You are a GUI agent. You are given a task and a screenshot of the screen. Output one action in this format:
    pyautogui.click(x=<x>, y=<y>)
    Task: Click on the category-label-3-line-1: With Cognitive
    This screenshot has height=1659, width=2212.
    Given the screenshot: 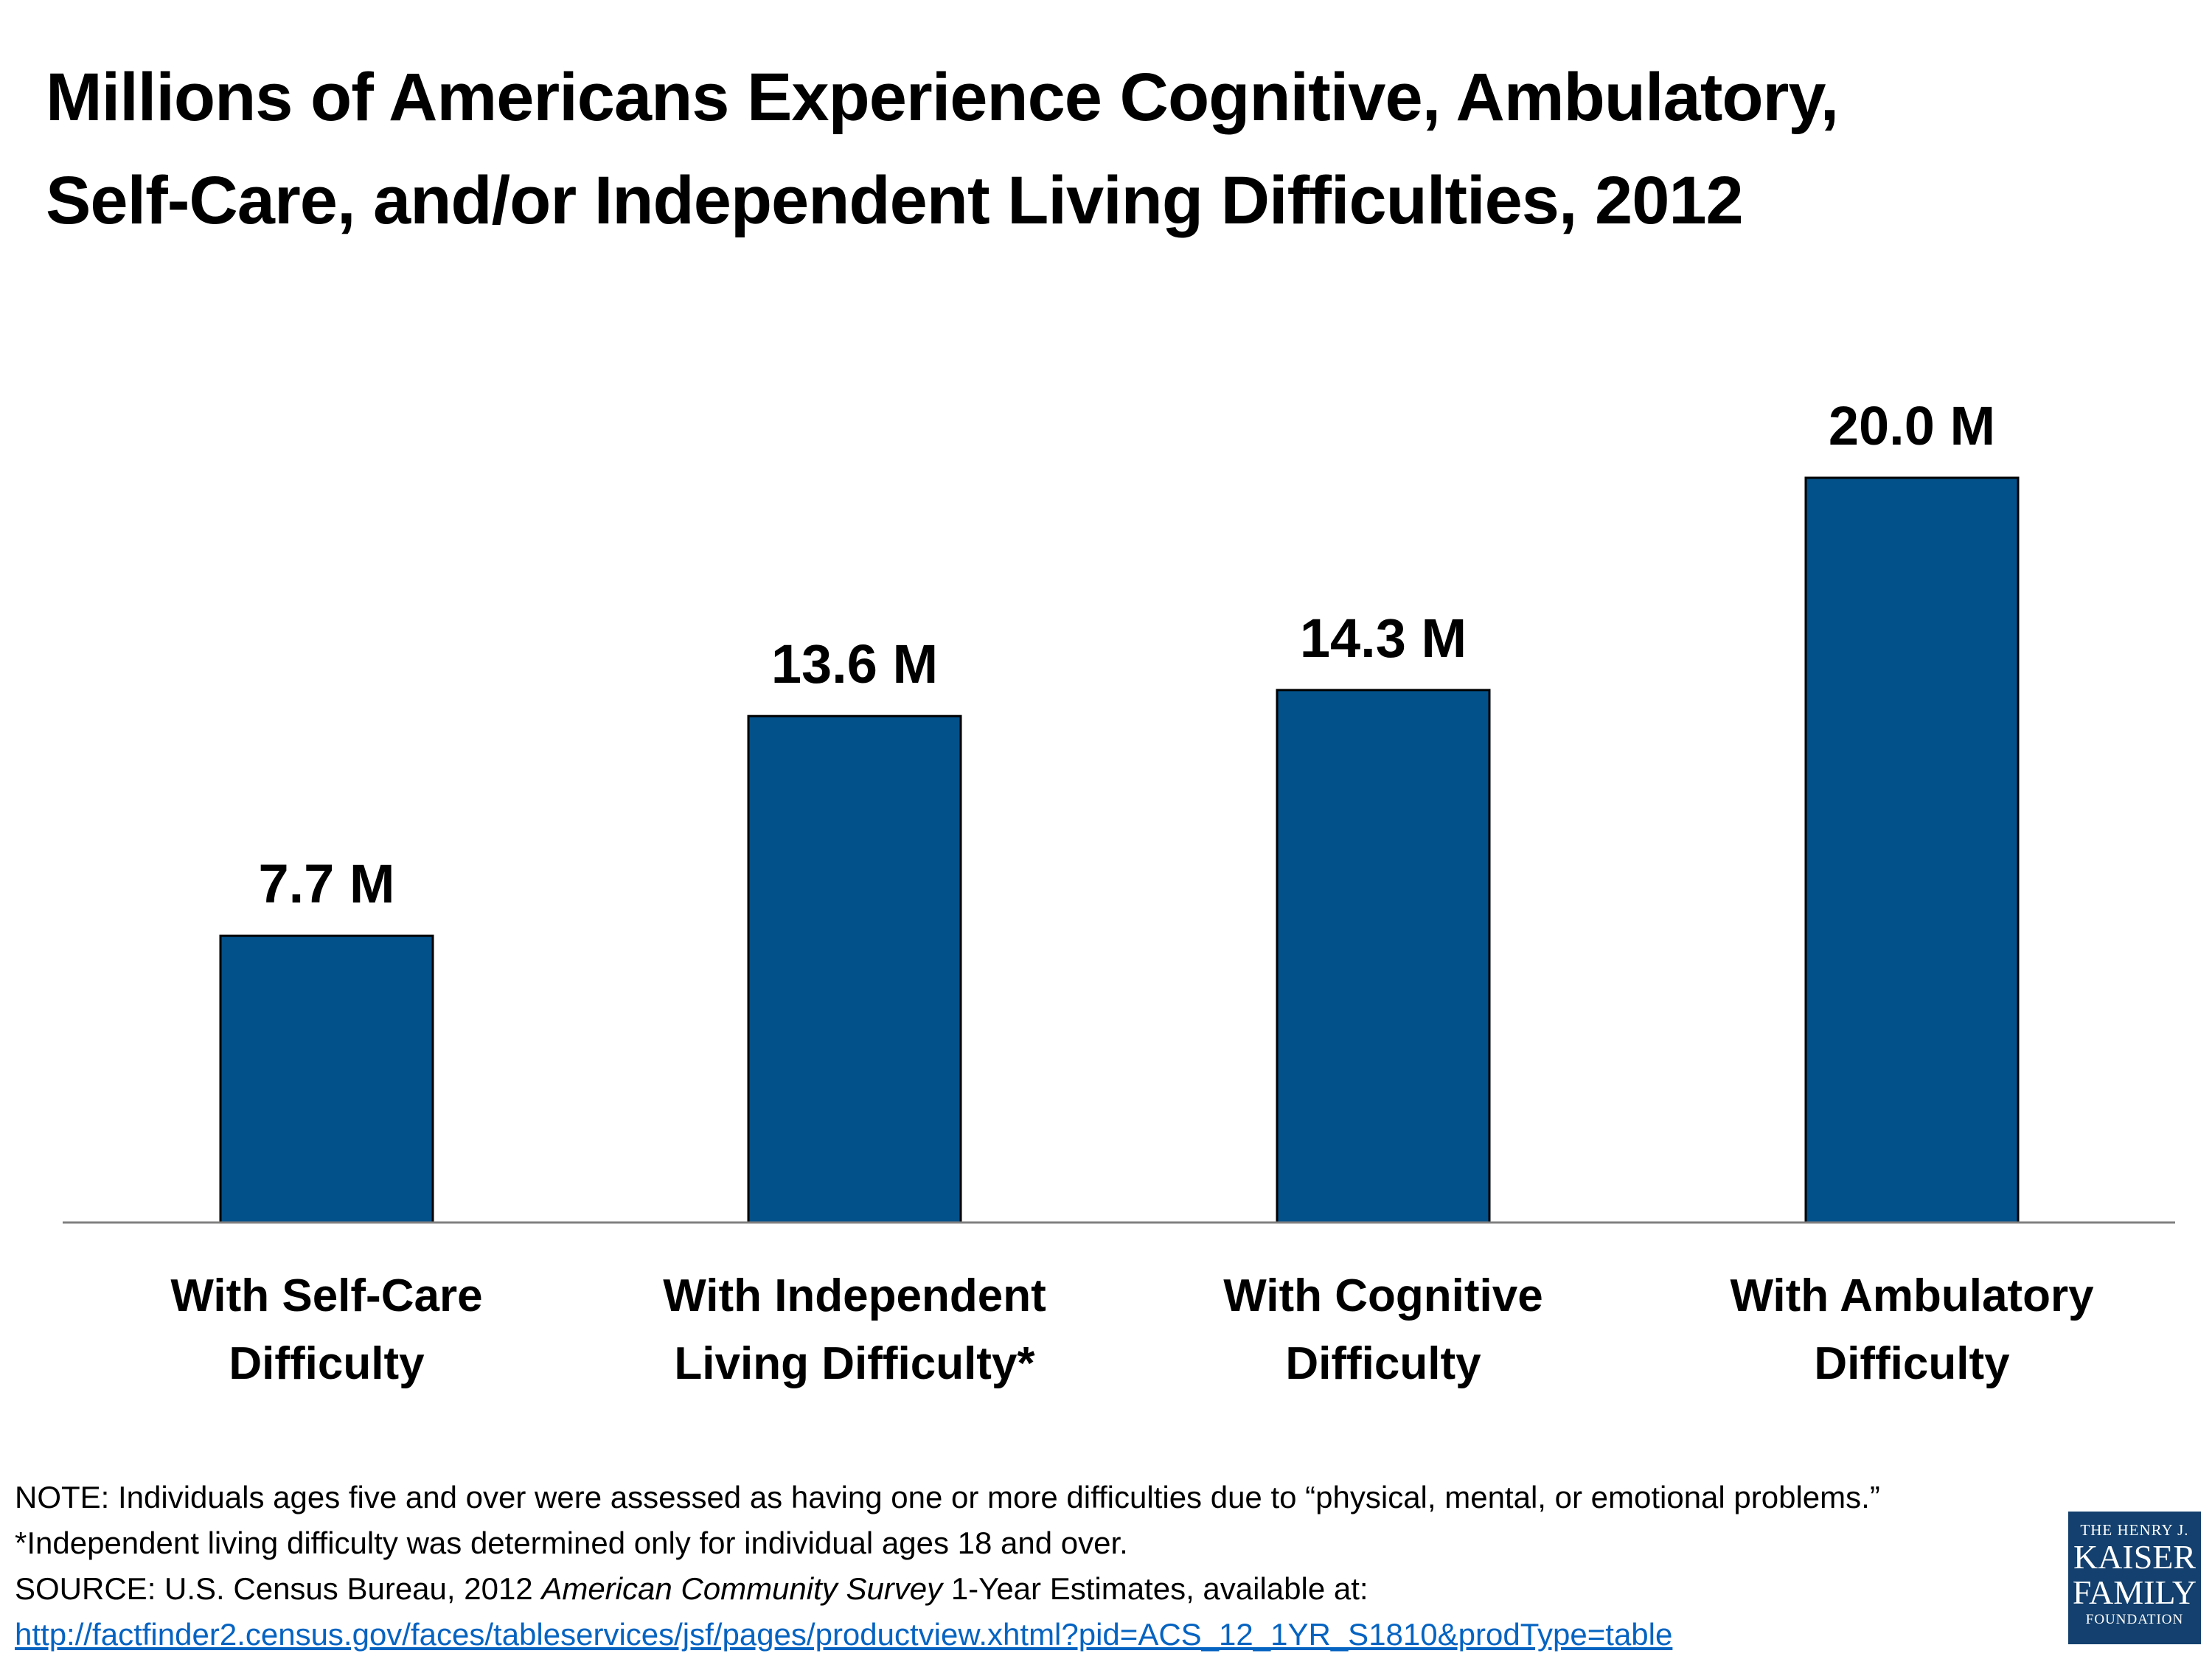 What is the action you would take?
    pyautogui.click(x=1383, y=1295)
    